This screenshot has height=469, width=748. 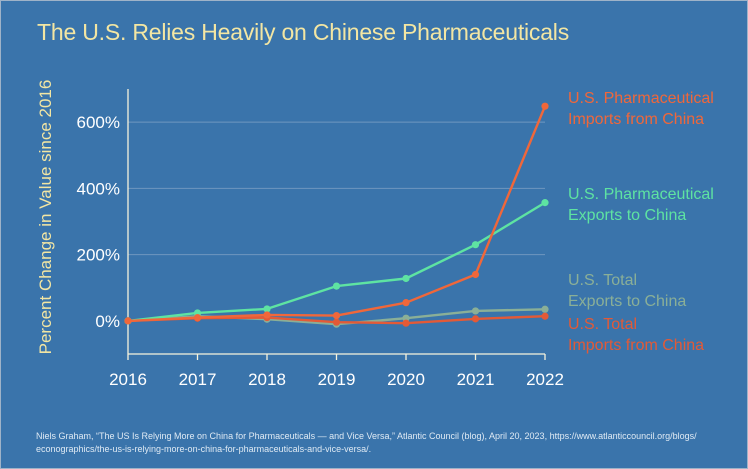 I want to click on x-tick-label-5: 2021, so click(x=476, y=379).